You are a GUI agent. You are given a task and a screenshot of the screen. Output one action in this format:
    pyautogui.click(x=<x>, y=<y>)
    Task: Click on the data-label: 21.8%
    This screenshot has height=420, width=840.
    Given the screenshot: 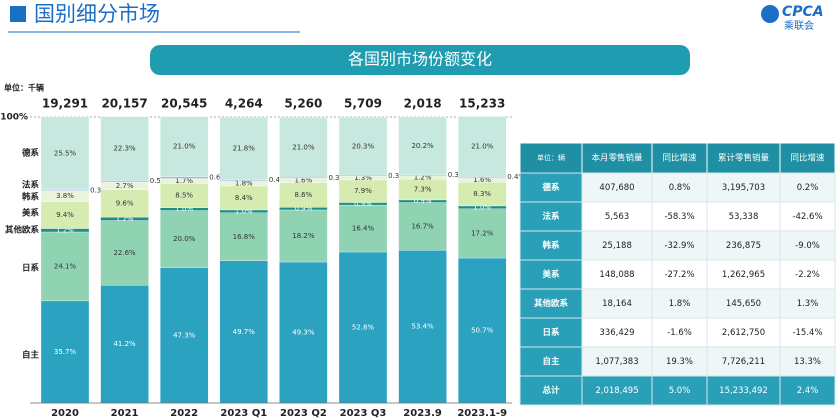 What is the action you would take?
    pyautogui.click(x=244, y=148)
    